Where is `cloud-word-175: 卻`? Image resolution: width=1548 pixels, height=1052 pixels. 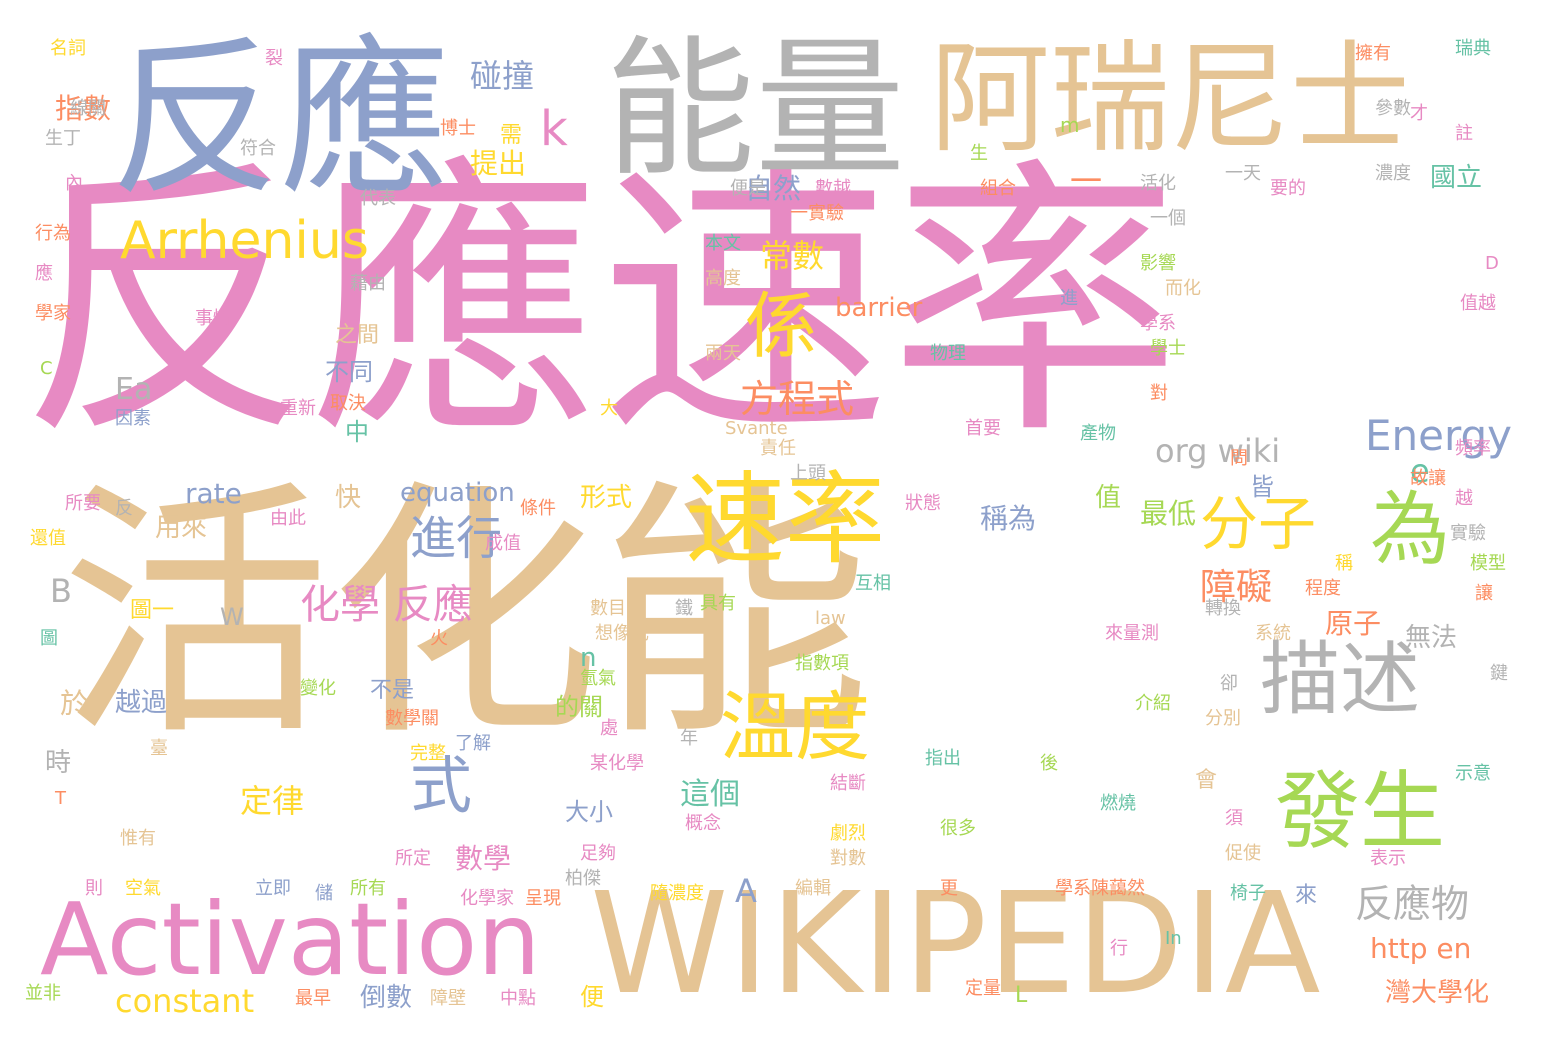
cloud-word-175: 卻 is located at coordinates (1229, 683).